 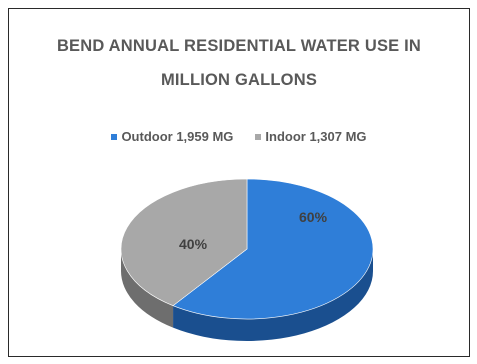 I want to click on legend-item-indoor: Indoor 1,307 MG, so click(x=311, y=136).